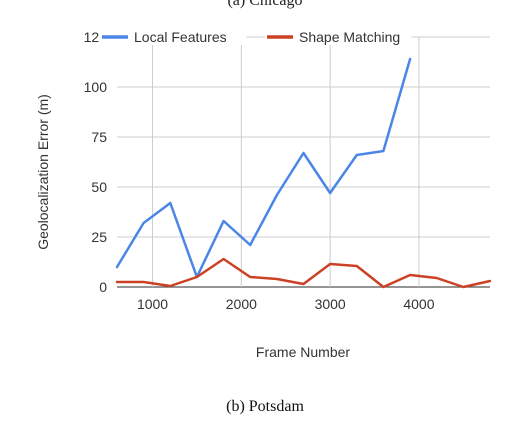 This screenshot has width=530, height=443. Describe the element at coordinates (96, 87) in the screenshot. I see `y-tick-label: 100` at that location.